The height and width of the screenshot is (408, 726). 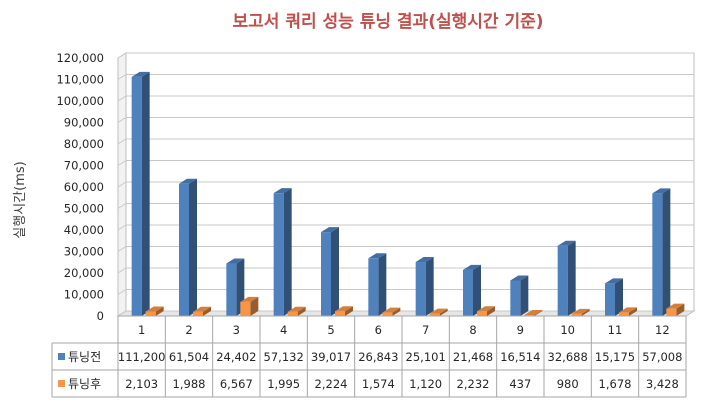 What do you see at coordinates (378, 330) in the screenshot?
I see `x-tick-label: 6` at bounding box center [378, 330].